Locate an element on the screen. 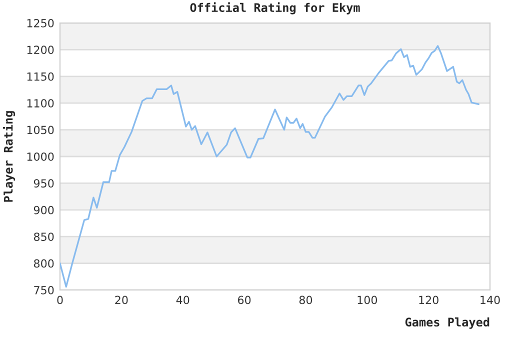 This screenshot has height=340, width=510. y-axis-title: Player Rating is located at coordinates (9, 156).